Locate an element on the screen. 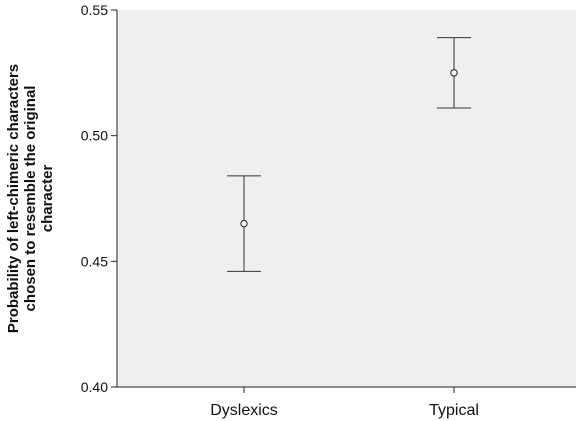 The height and width of the screenshot is (421, 578). y-axis-title-line: character is located at coordinates (47, 199).